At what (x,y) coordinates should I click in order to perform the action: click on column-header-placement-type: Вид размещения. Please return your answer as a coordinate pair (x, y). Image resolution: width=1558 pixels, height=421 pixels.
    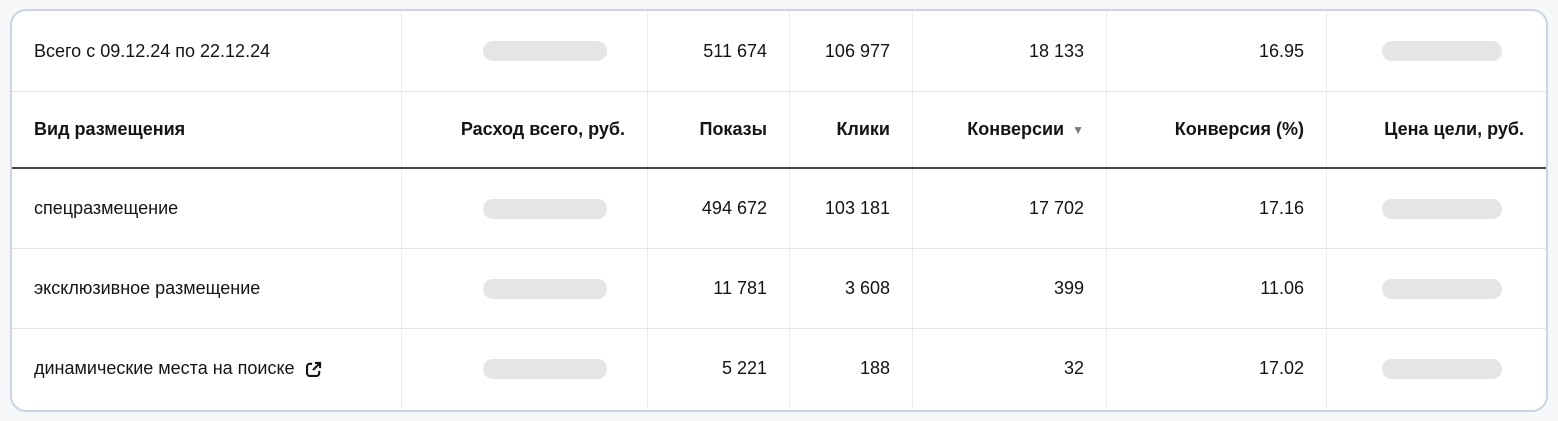
    Looking at the image, I should click on (110, 129).